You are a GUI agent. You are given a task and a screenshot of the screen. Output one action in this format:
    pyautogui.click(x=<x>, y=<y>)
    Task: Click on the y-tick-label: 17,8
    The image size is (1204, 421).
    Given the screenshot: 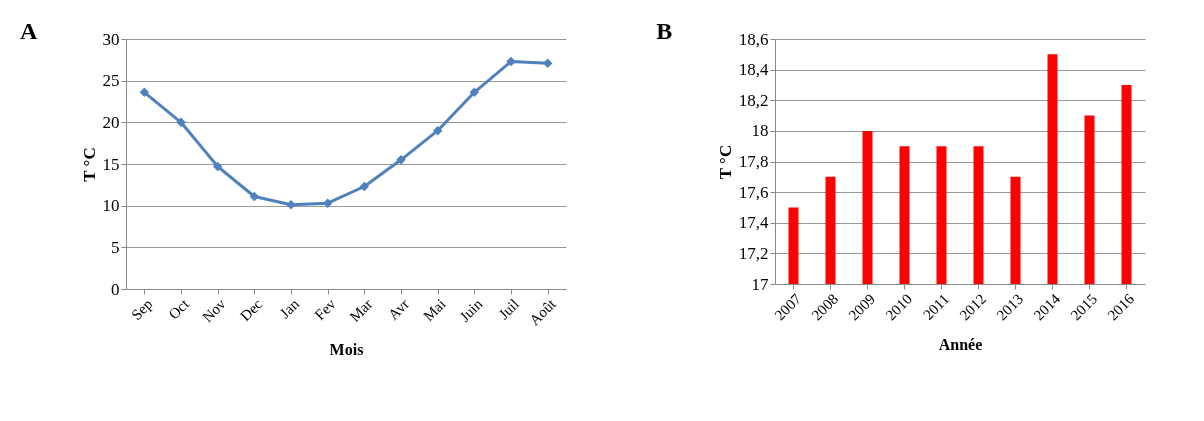 What is the action you would take?
    pyautogui.click(x=753, y=161)
    